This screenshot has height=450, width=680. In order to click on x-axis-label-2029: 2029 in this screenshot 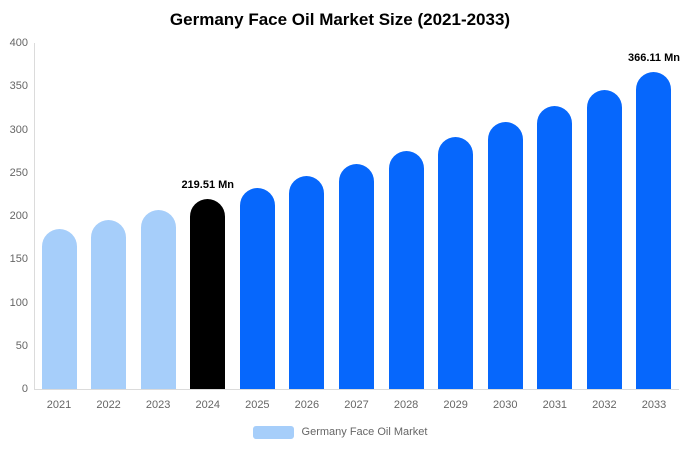, I will do `click(455, 405)`.